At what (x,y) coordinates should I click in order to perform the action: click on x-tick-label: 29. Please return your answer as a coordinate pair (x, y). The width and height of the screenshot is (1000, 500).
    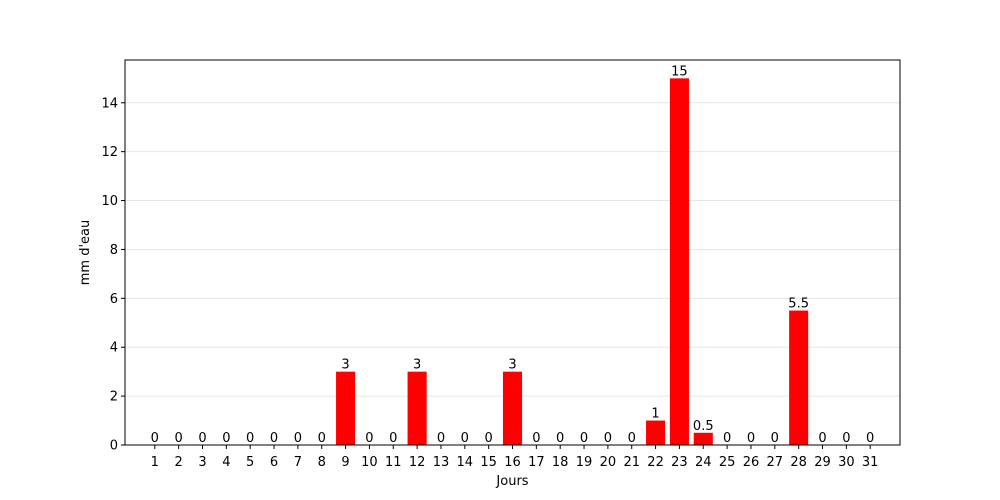
    Looking at the image, I should click on (822, 462).